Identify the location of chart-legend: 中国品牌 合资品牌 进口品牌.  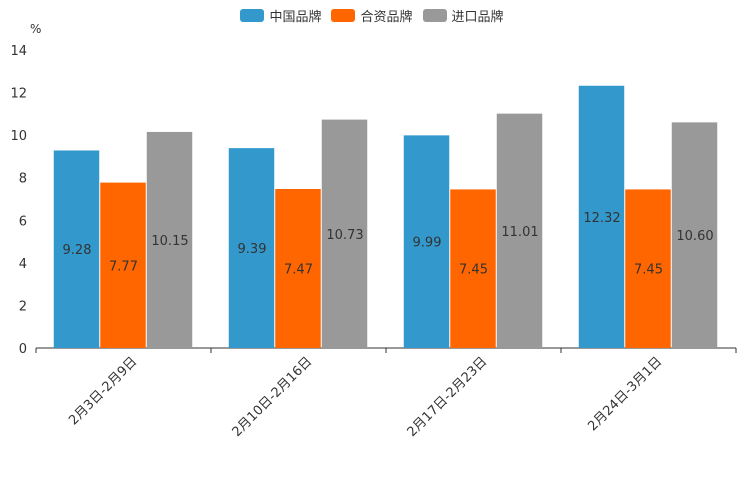
(372, 15).